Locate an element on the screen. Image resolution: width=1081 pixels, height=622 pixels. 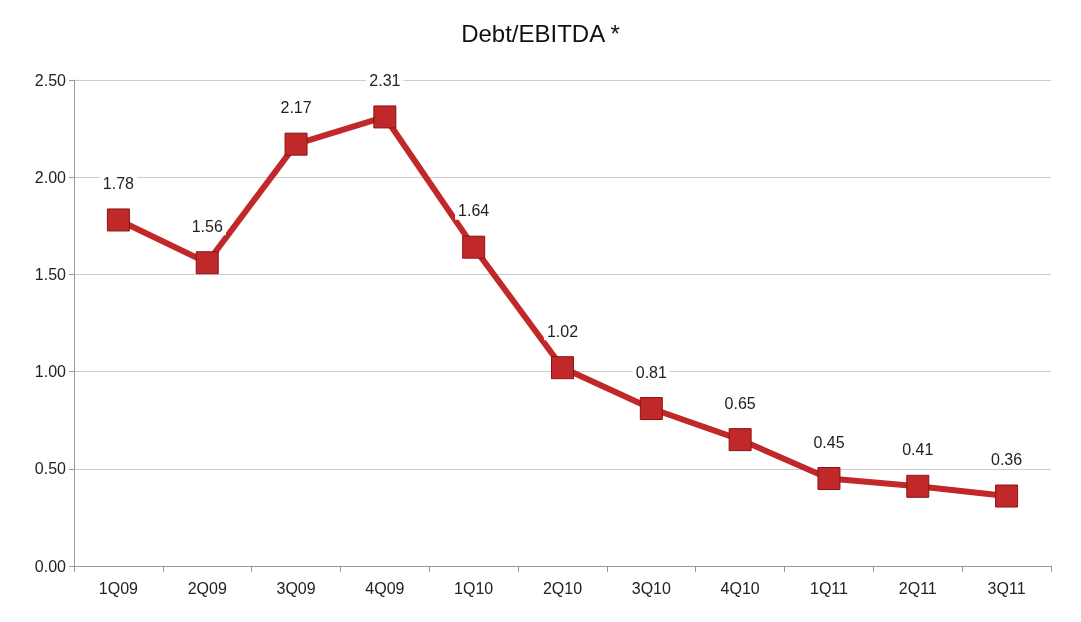
data-label: 1.02 is located at coordinates (562, 331).